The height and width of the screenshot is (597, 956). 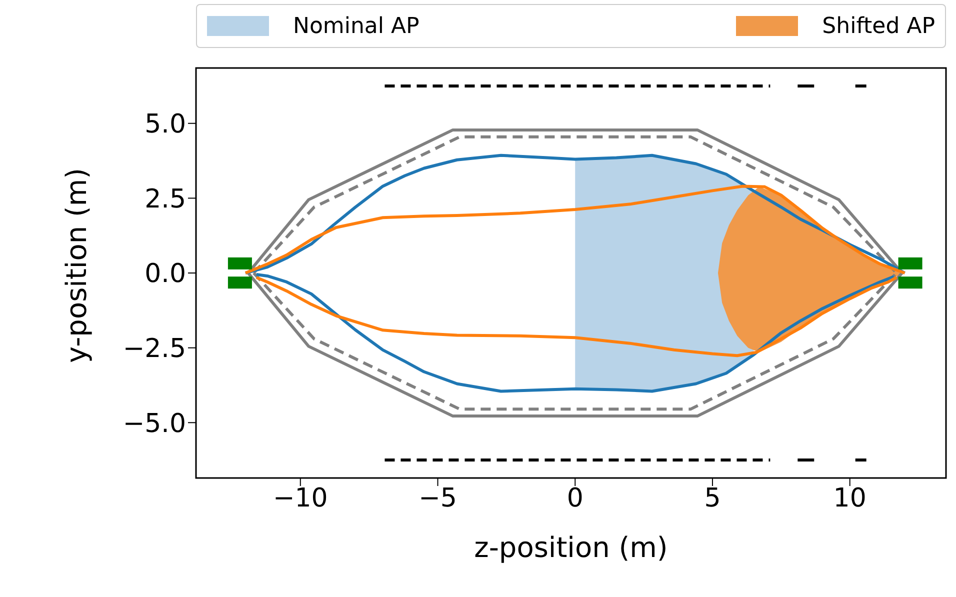 I want to click on y-tick-label: 5.0, so click(x=165, y=125).